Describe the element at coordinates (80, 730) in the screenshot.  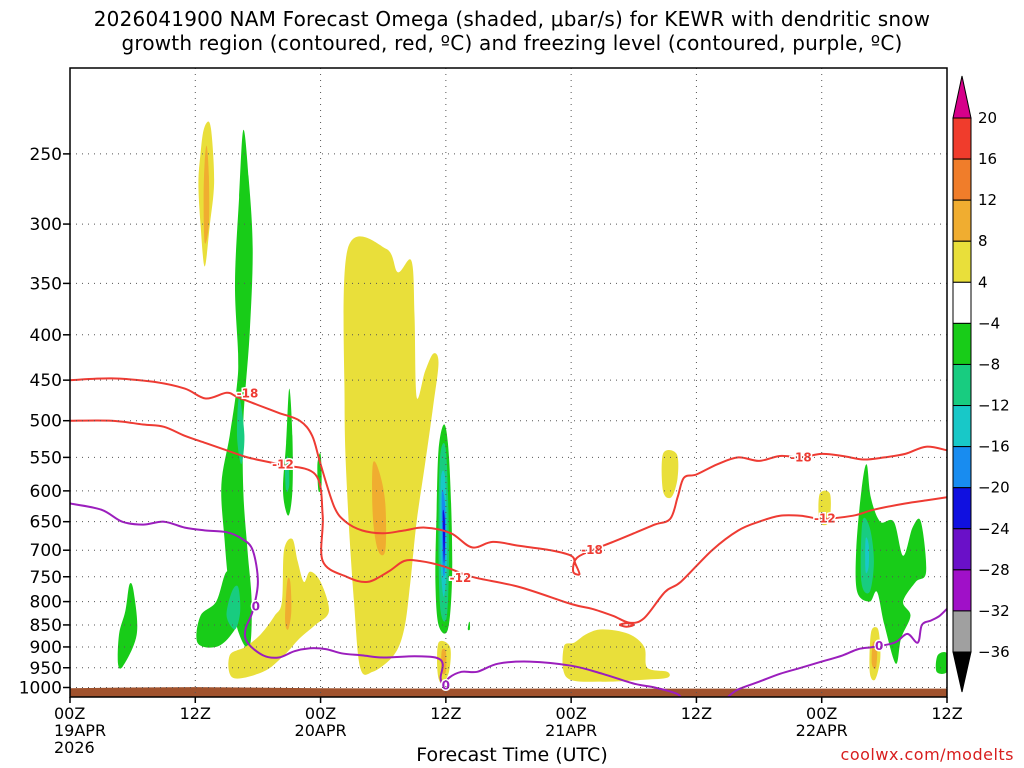
I see `x-tick-sublabel: 19APR` at that location.